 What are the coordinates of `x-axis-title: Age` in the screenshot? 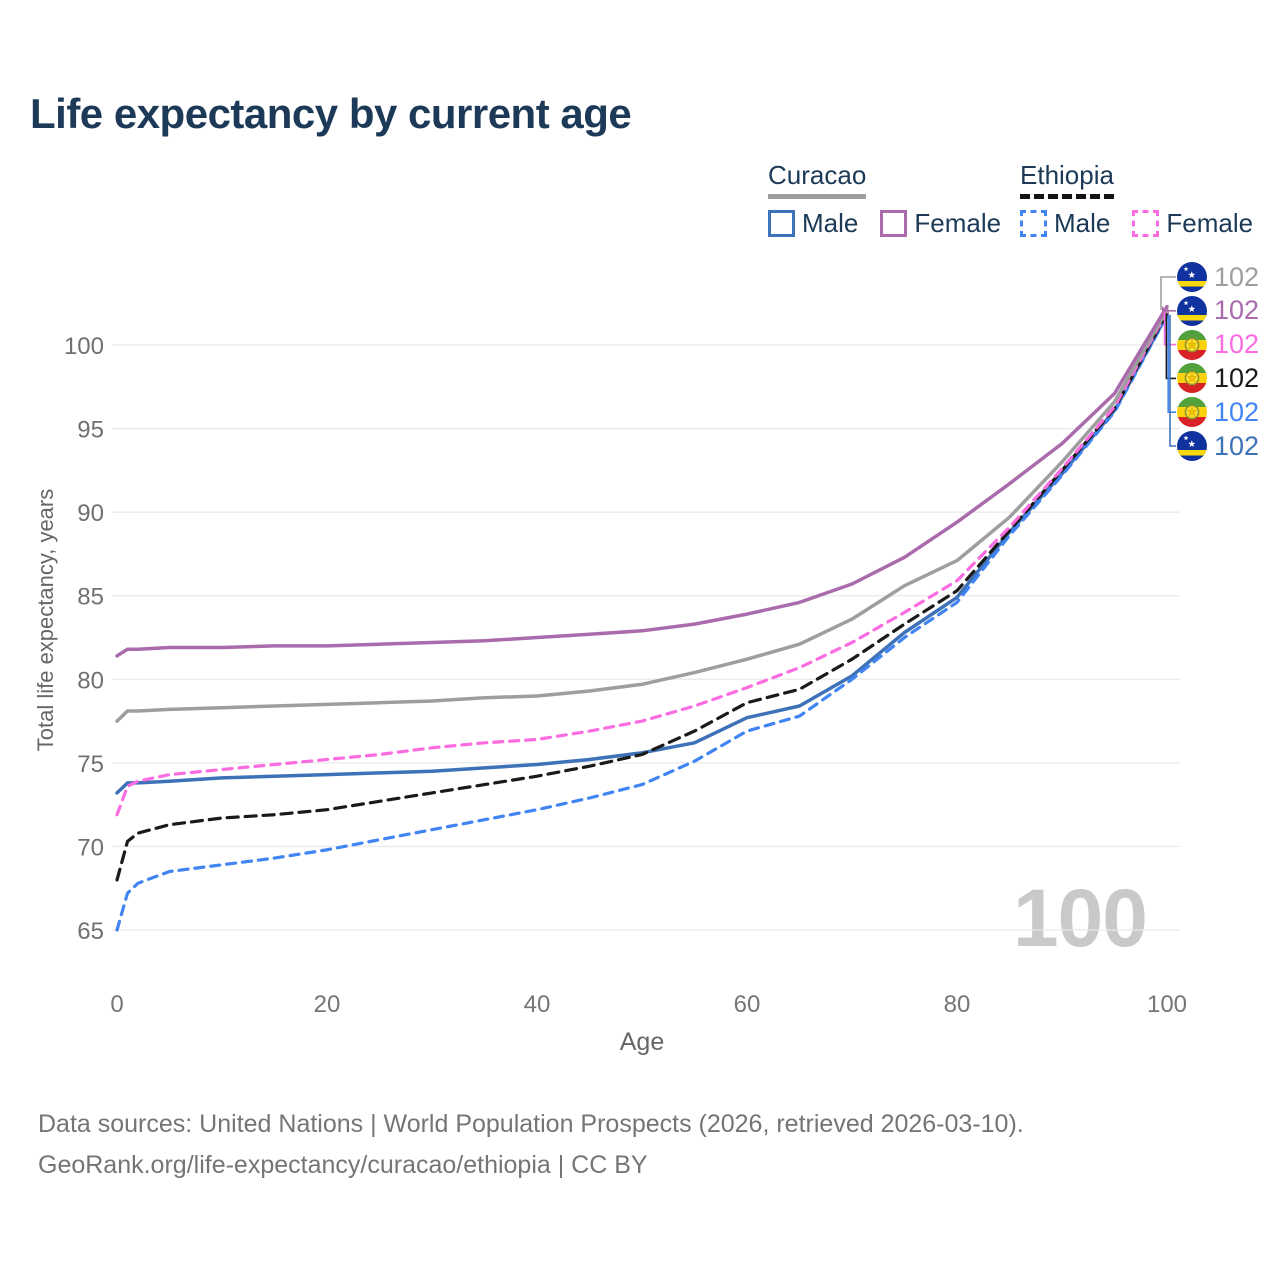 It's located at (642, 1042).